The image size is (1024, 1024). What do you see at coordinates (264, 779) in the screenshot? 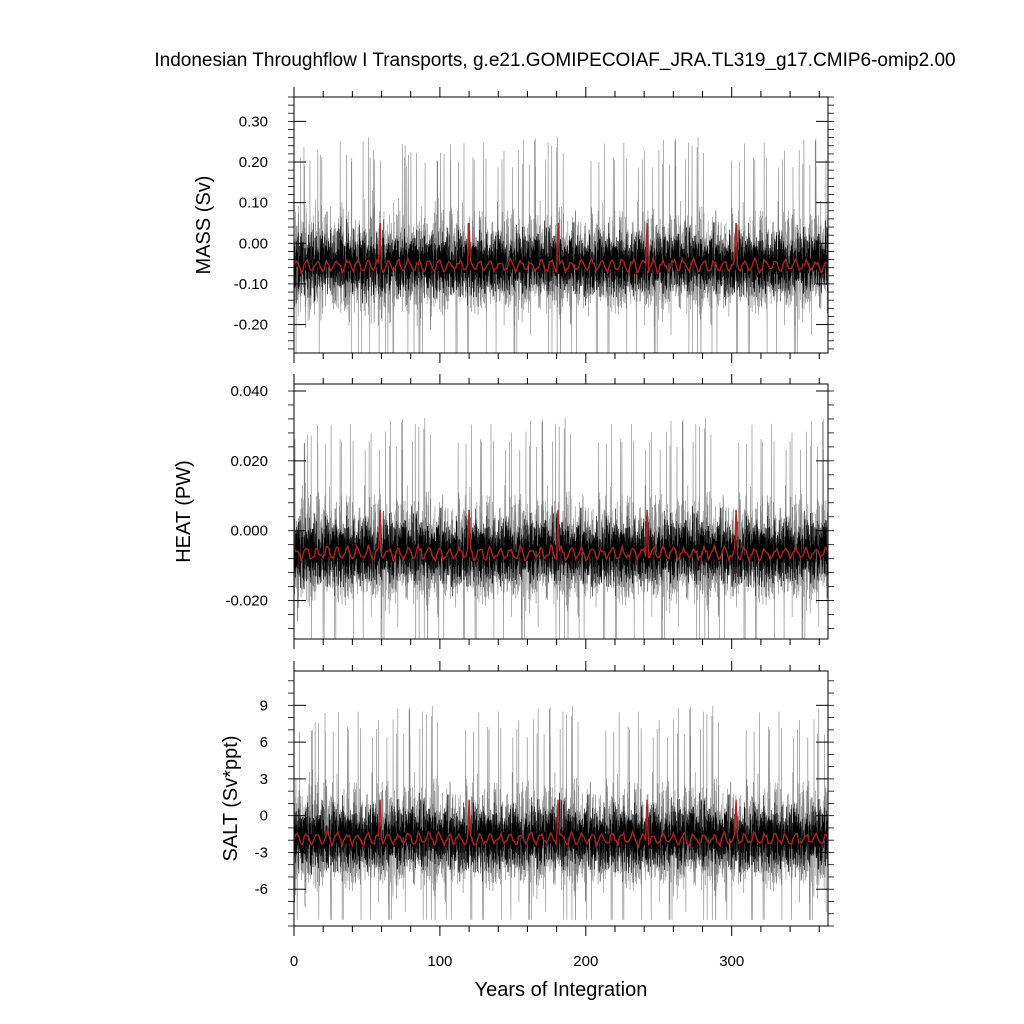
I see `y-tick-label: 3` at bounding box center [264, 779].